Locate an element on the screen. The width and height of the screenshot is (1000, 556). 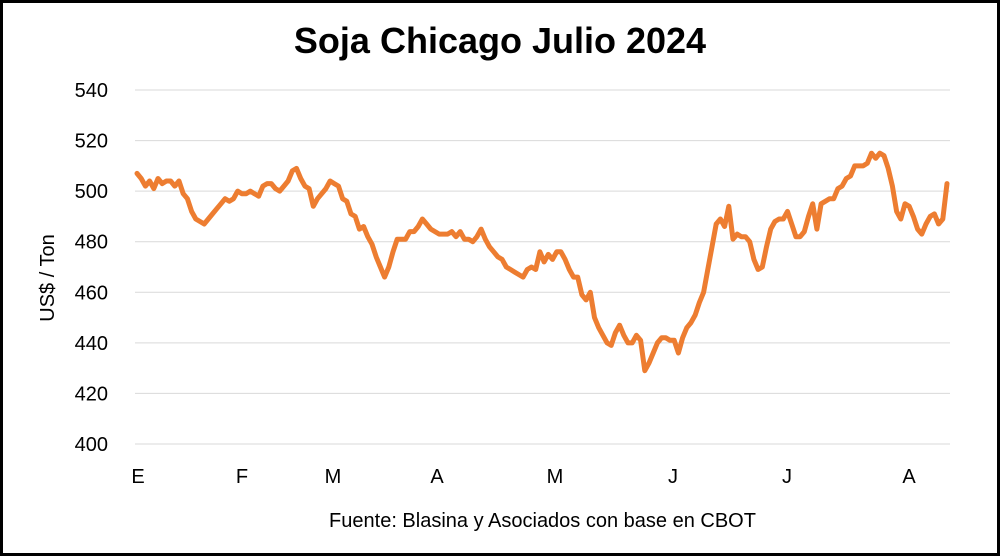
x-tick-label: F is located at coordinates (242, 477).